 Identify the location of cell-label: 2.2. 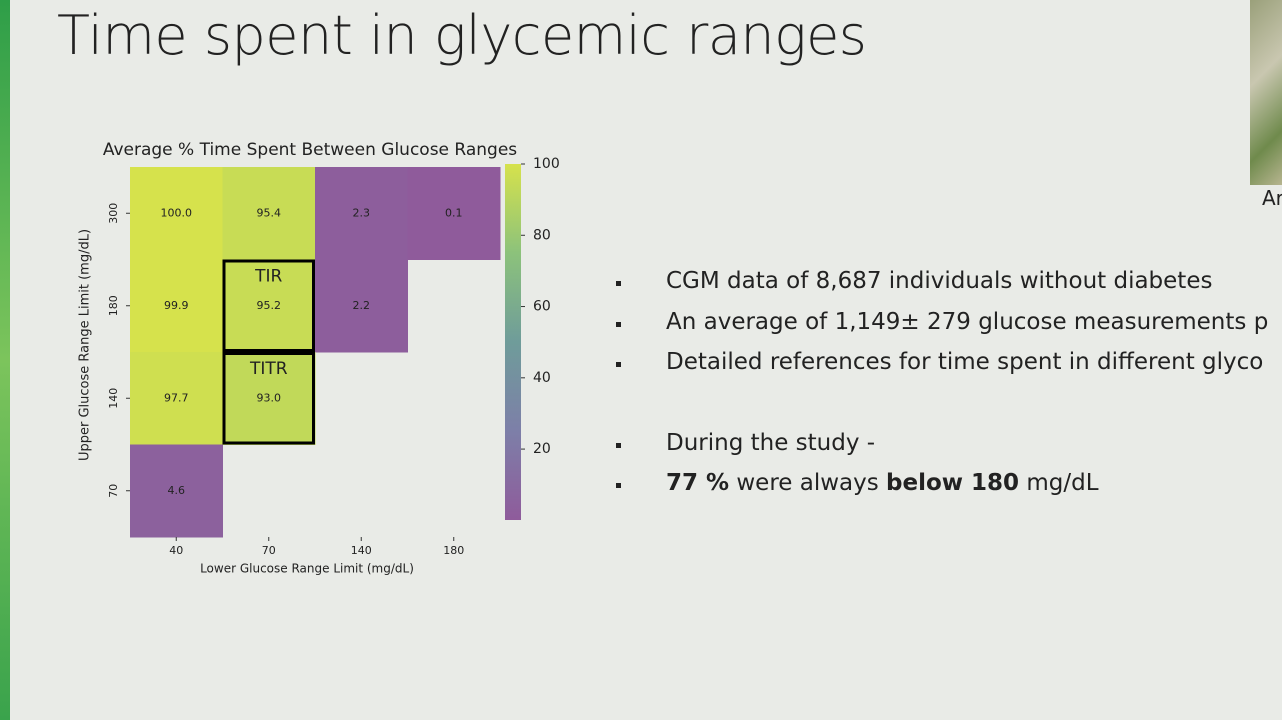
(362, 305).